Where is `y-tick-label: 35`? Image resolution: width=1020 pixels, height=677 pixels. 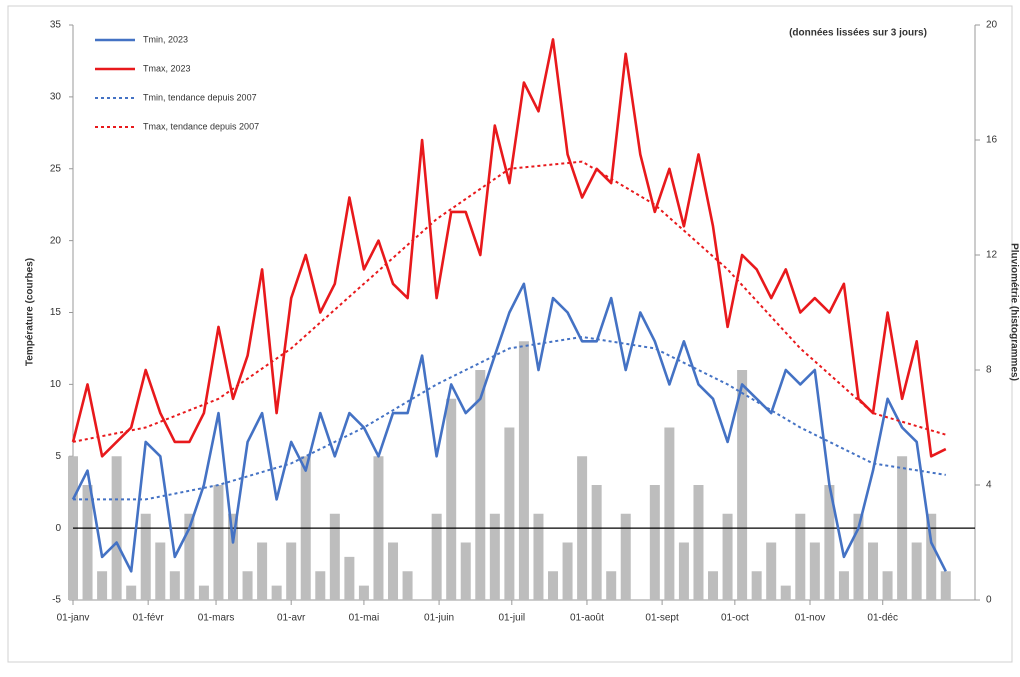
y-tick-label: 35 is located at coordinates (56, 25).